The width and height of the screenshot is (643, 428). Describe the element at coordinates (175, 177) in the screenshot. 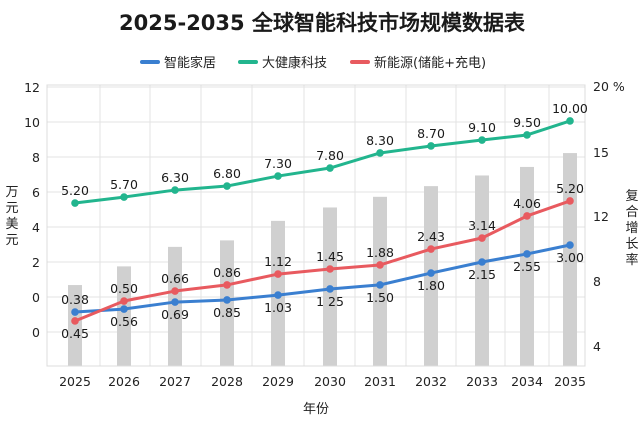

I see `data-label: 6.30` at that location.